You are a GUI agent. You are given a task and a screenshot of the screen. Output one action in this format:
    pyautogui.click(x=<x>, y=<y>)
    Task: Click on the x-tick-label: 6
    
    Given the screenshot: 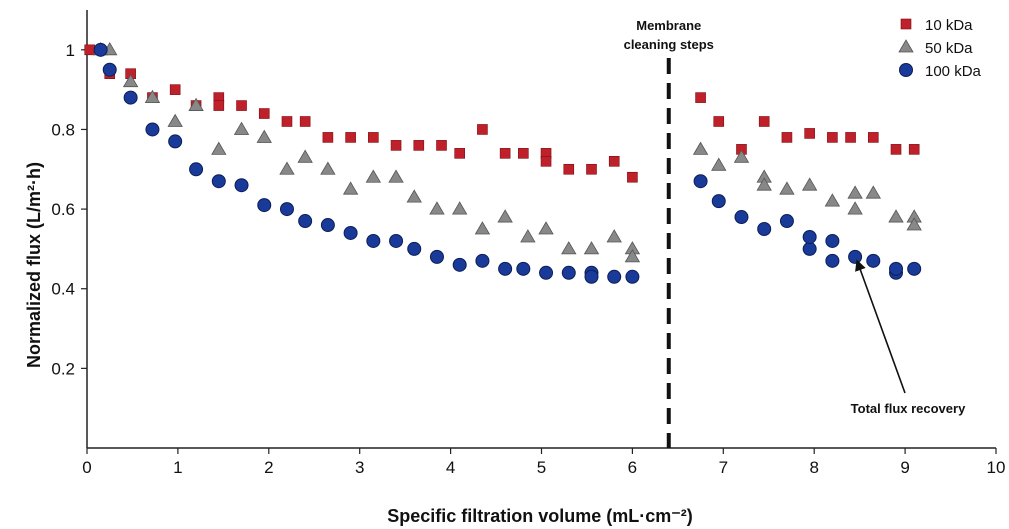 What is the action you would take?
    pyautogui.click(x=632, y=467)
    